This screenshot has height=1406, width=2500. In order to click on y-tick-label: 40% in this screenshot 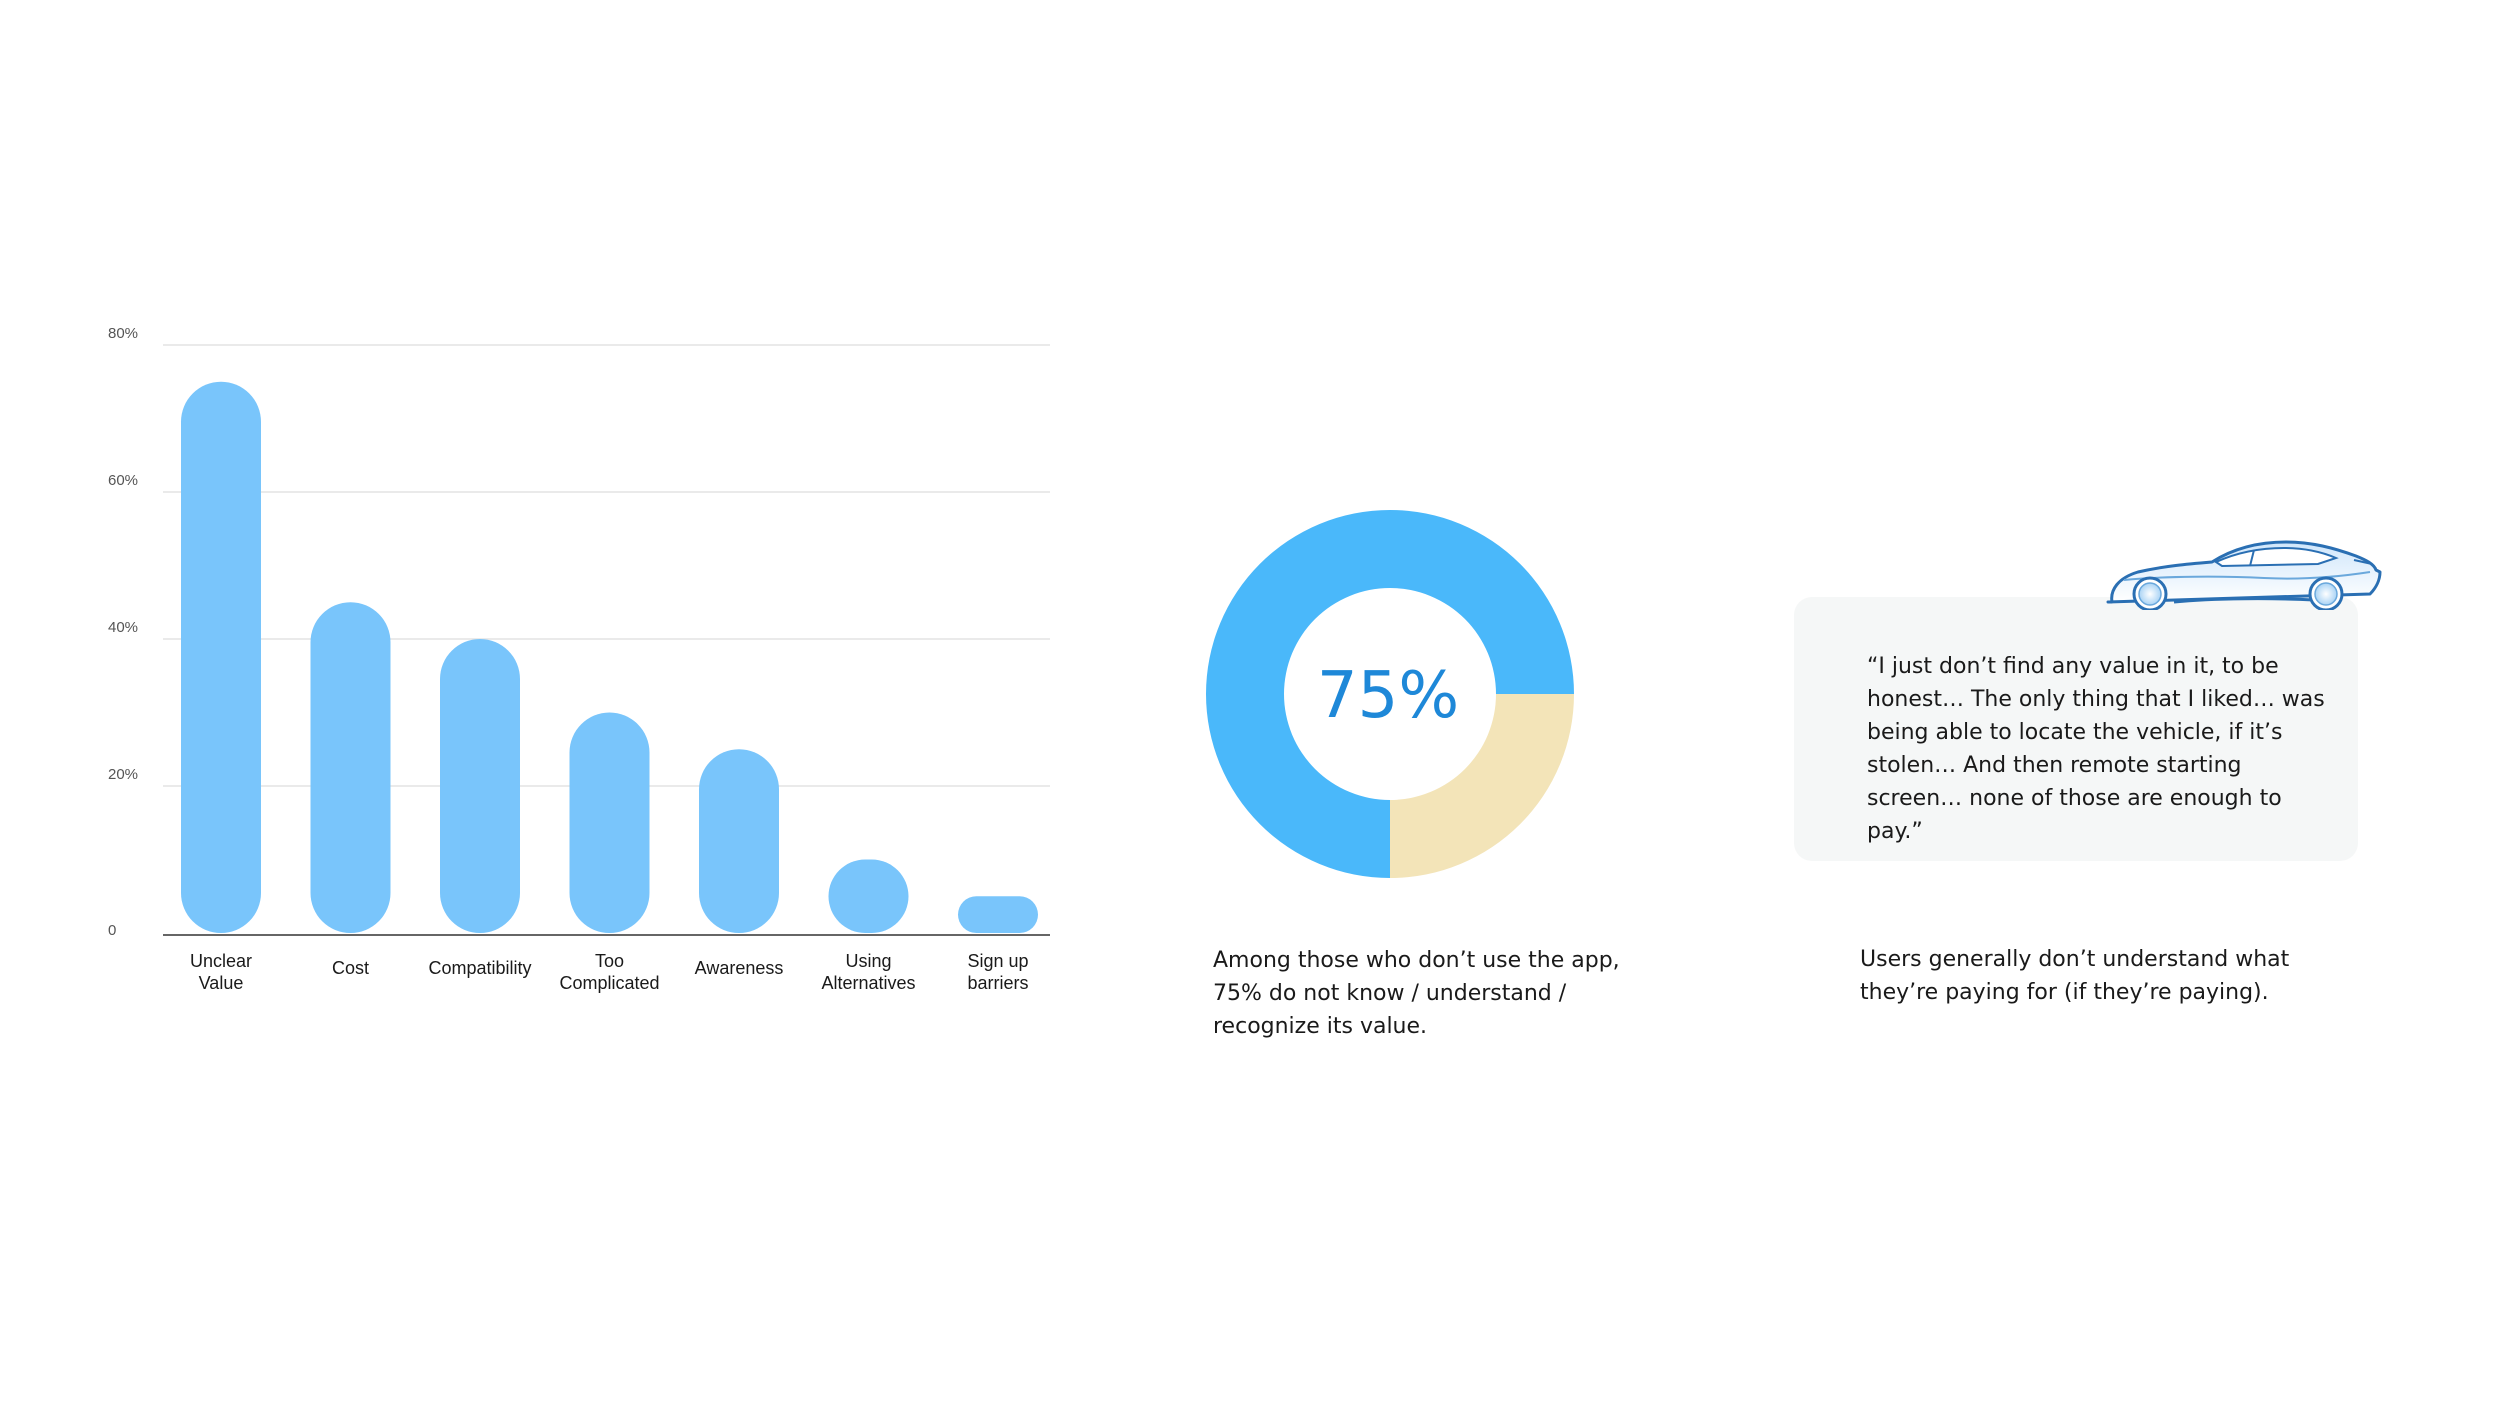, I will do `click(123, 627)`.